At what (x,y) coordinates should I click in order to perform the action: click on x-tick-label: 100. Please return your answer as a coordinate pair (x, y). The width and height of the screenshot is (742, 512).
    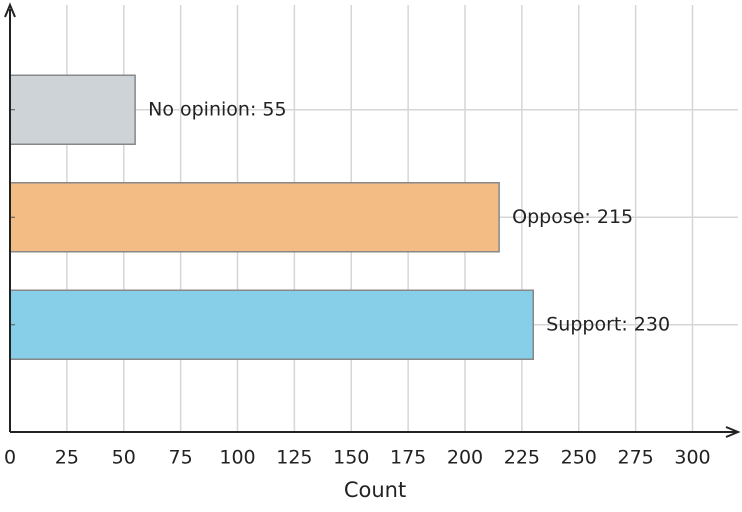
    Looking at the image, I should click on (237, 458).